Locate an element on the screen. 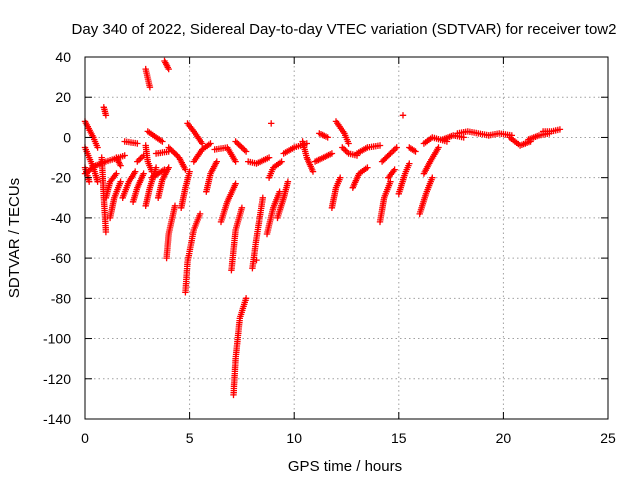 The height and width of the screenshot is (480, 640). y-tick-label: -60 is located at coordinates (61, 258).